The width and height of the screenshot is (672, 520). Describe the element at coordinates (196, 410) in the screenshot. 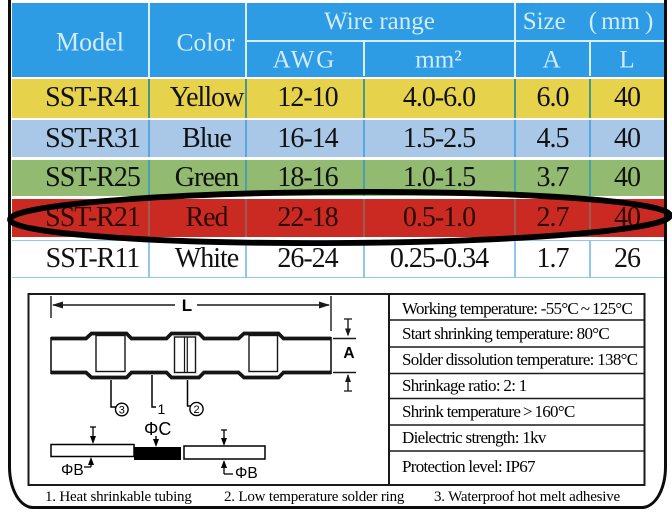

I see `svg-text: 2` at that location.